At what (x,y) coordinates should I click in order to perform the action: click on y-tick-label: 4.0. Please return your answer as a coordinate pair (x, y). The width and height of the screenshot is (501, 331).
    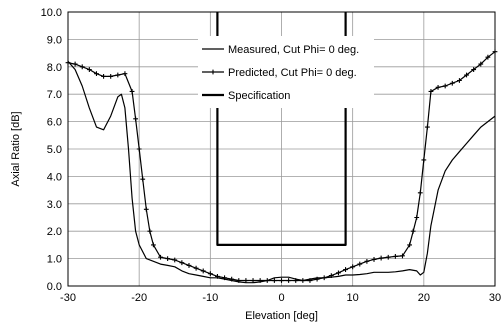
    Looking at the image, I should click on (54, 177).